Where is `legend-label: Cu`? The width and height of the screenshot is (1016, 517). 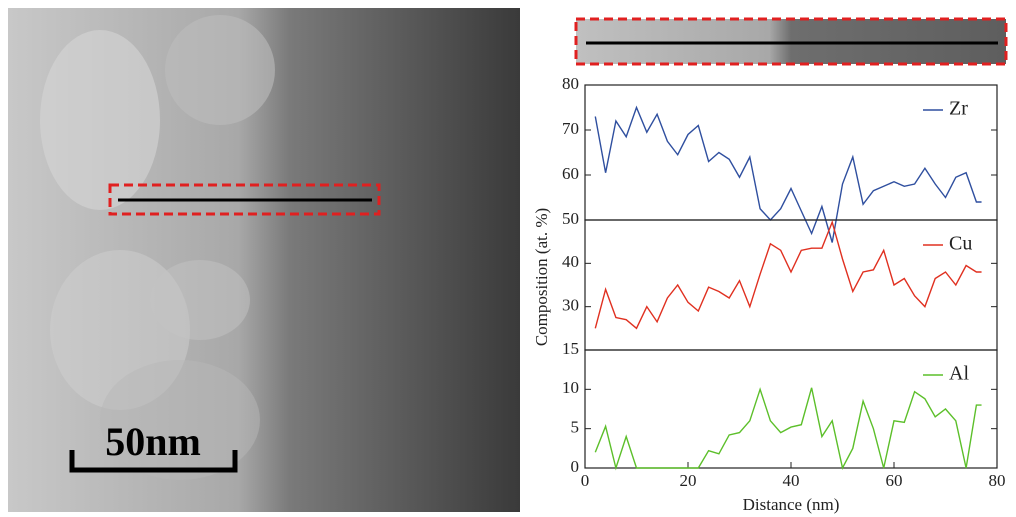 legend-label: Cu is located at coordinates (960, 244).